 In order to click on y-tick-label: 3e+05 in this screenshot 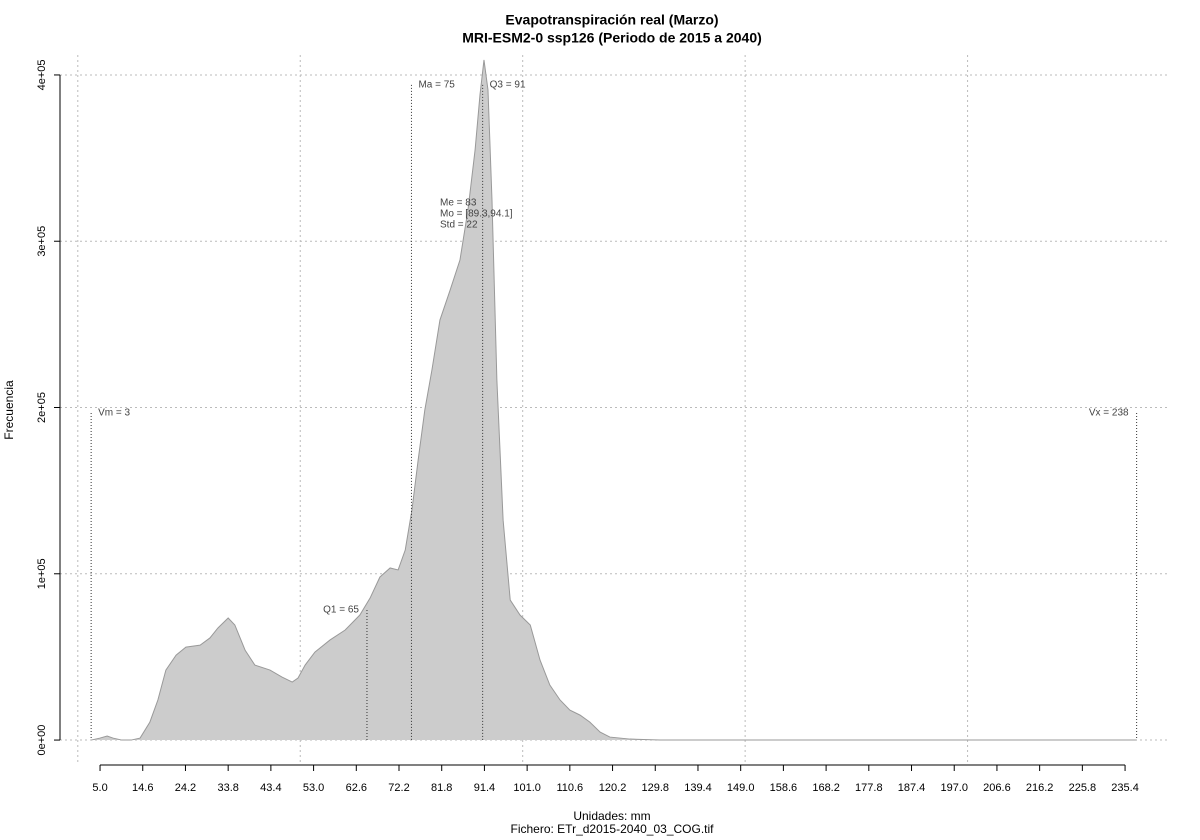, I will do `click(42, 241)`.